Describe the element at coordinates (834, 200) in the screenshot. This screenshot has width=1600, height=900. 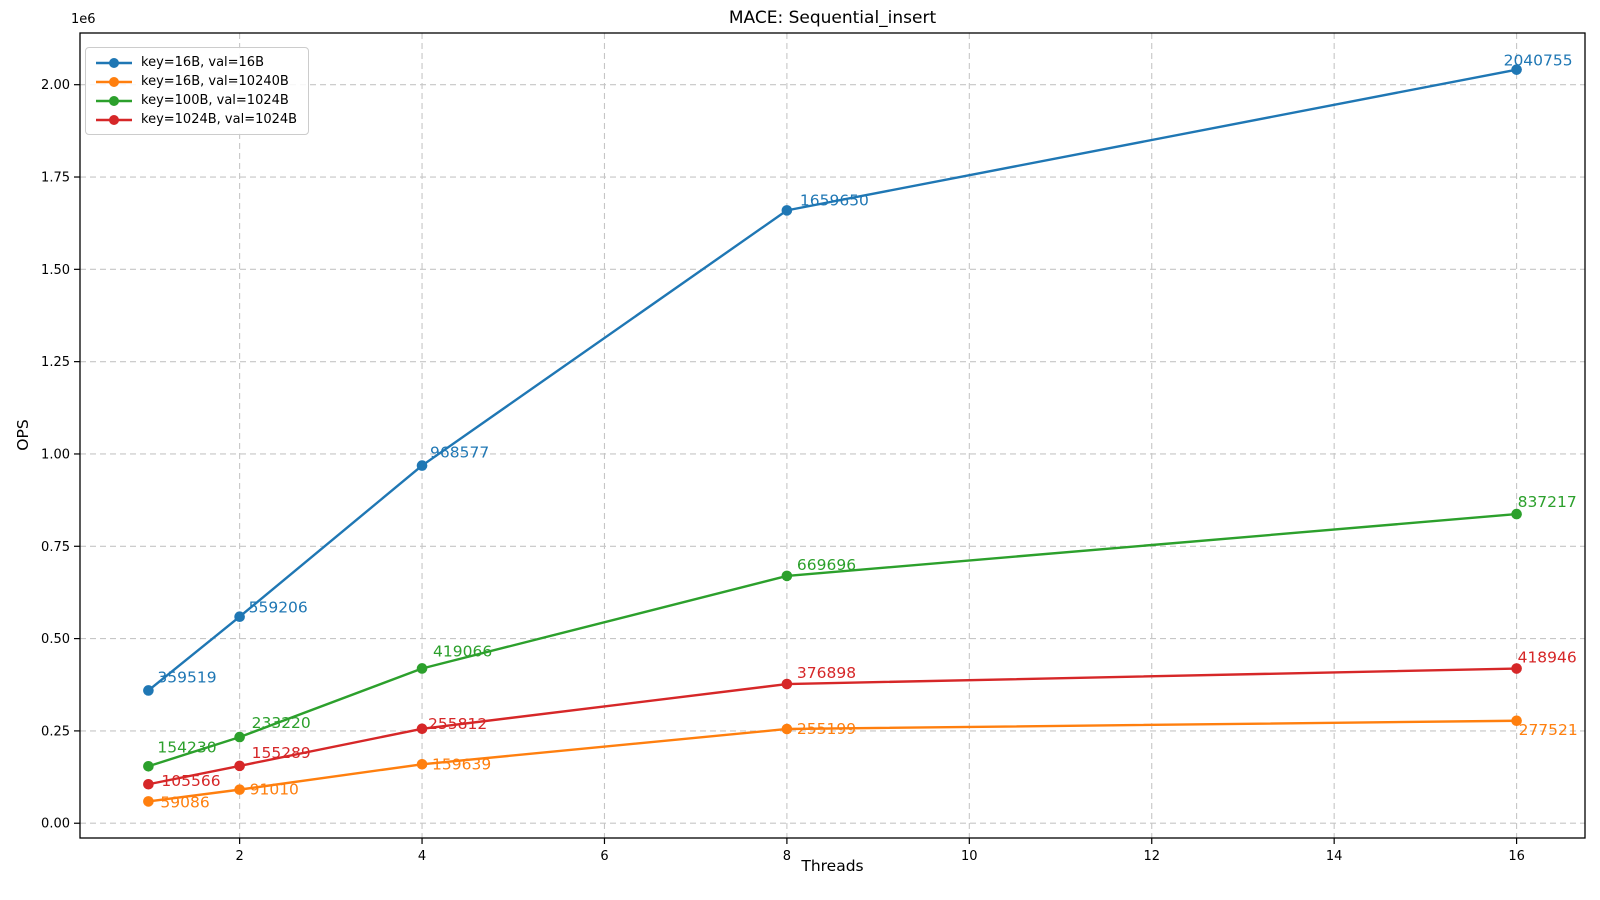
I see `point-label: 1659650` at that location.